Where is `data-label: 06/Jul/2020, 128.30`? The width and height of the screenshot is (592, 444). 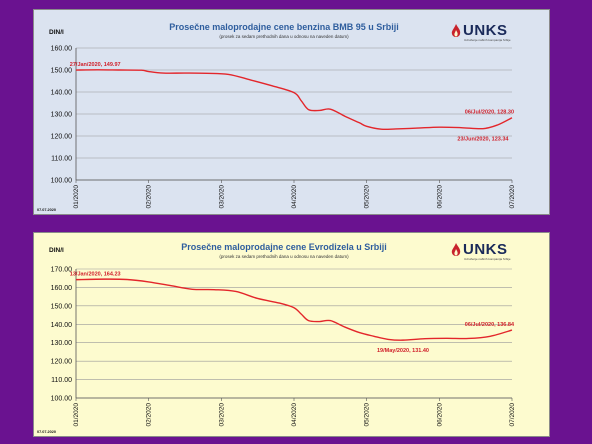 data-label: 06/Jul/2020, 128.30 is located at coordinates (489, 113).